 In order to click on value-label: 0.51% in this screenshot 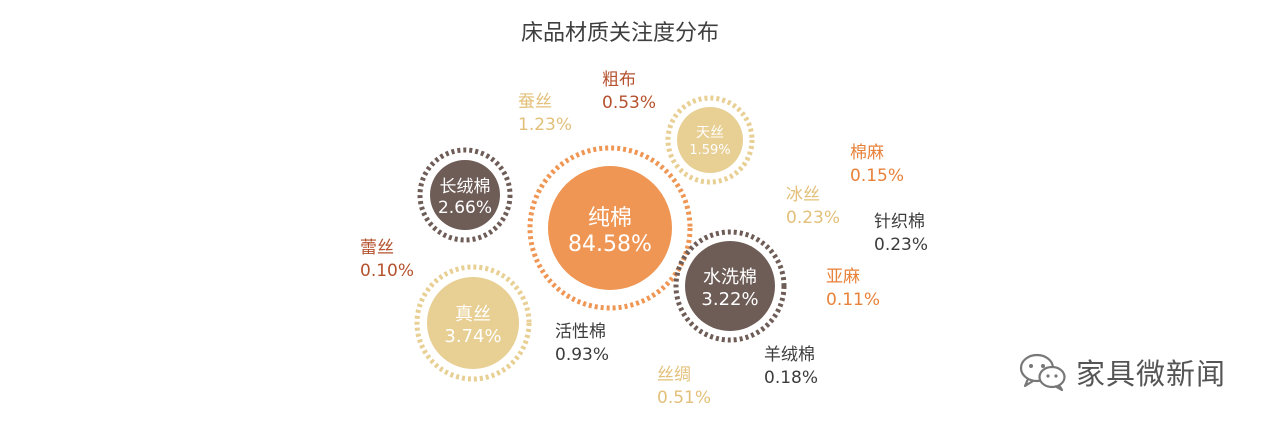, I will do `click(684, 398)`.